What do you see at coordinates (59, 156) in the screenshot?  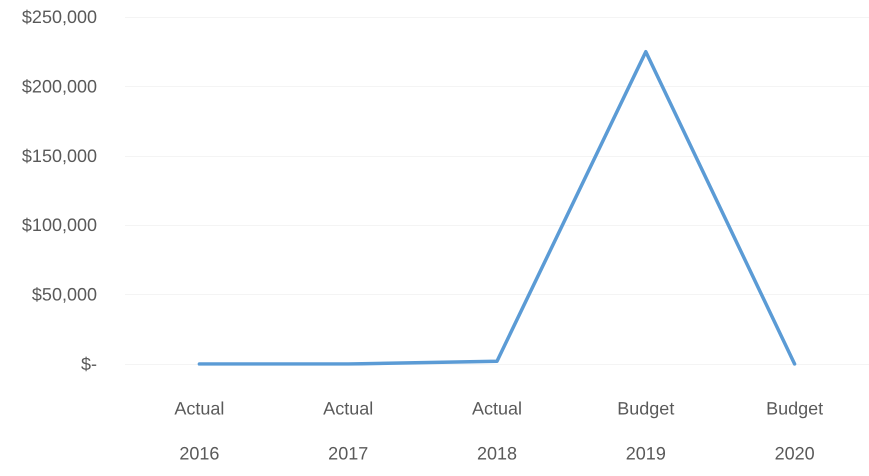 I see `y-tick-label: $150,000` at bounding box center [59, 156].